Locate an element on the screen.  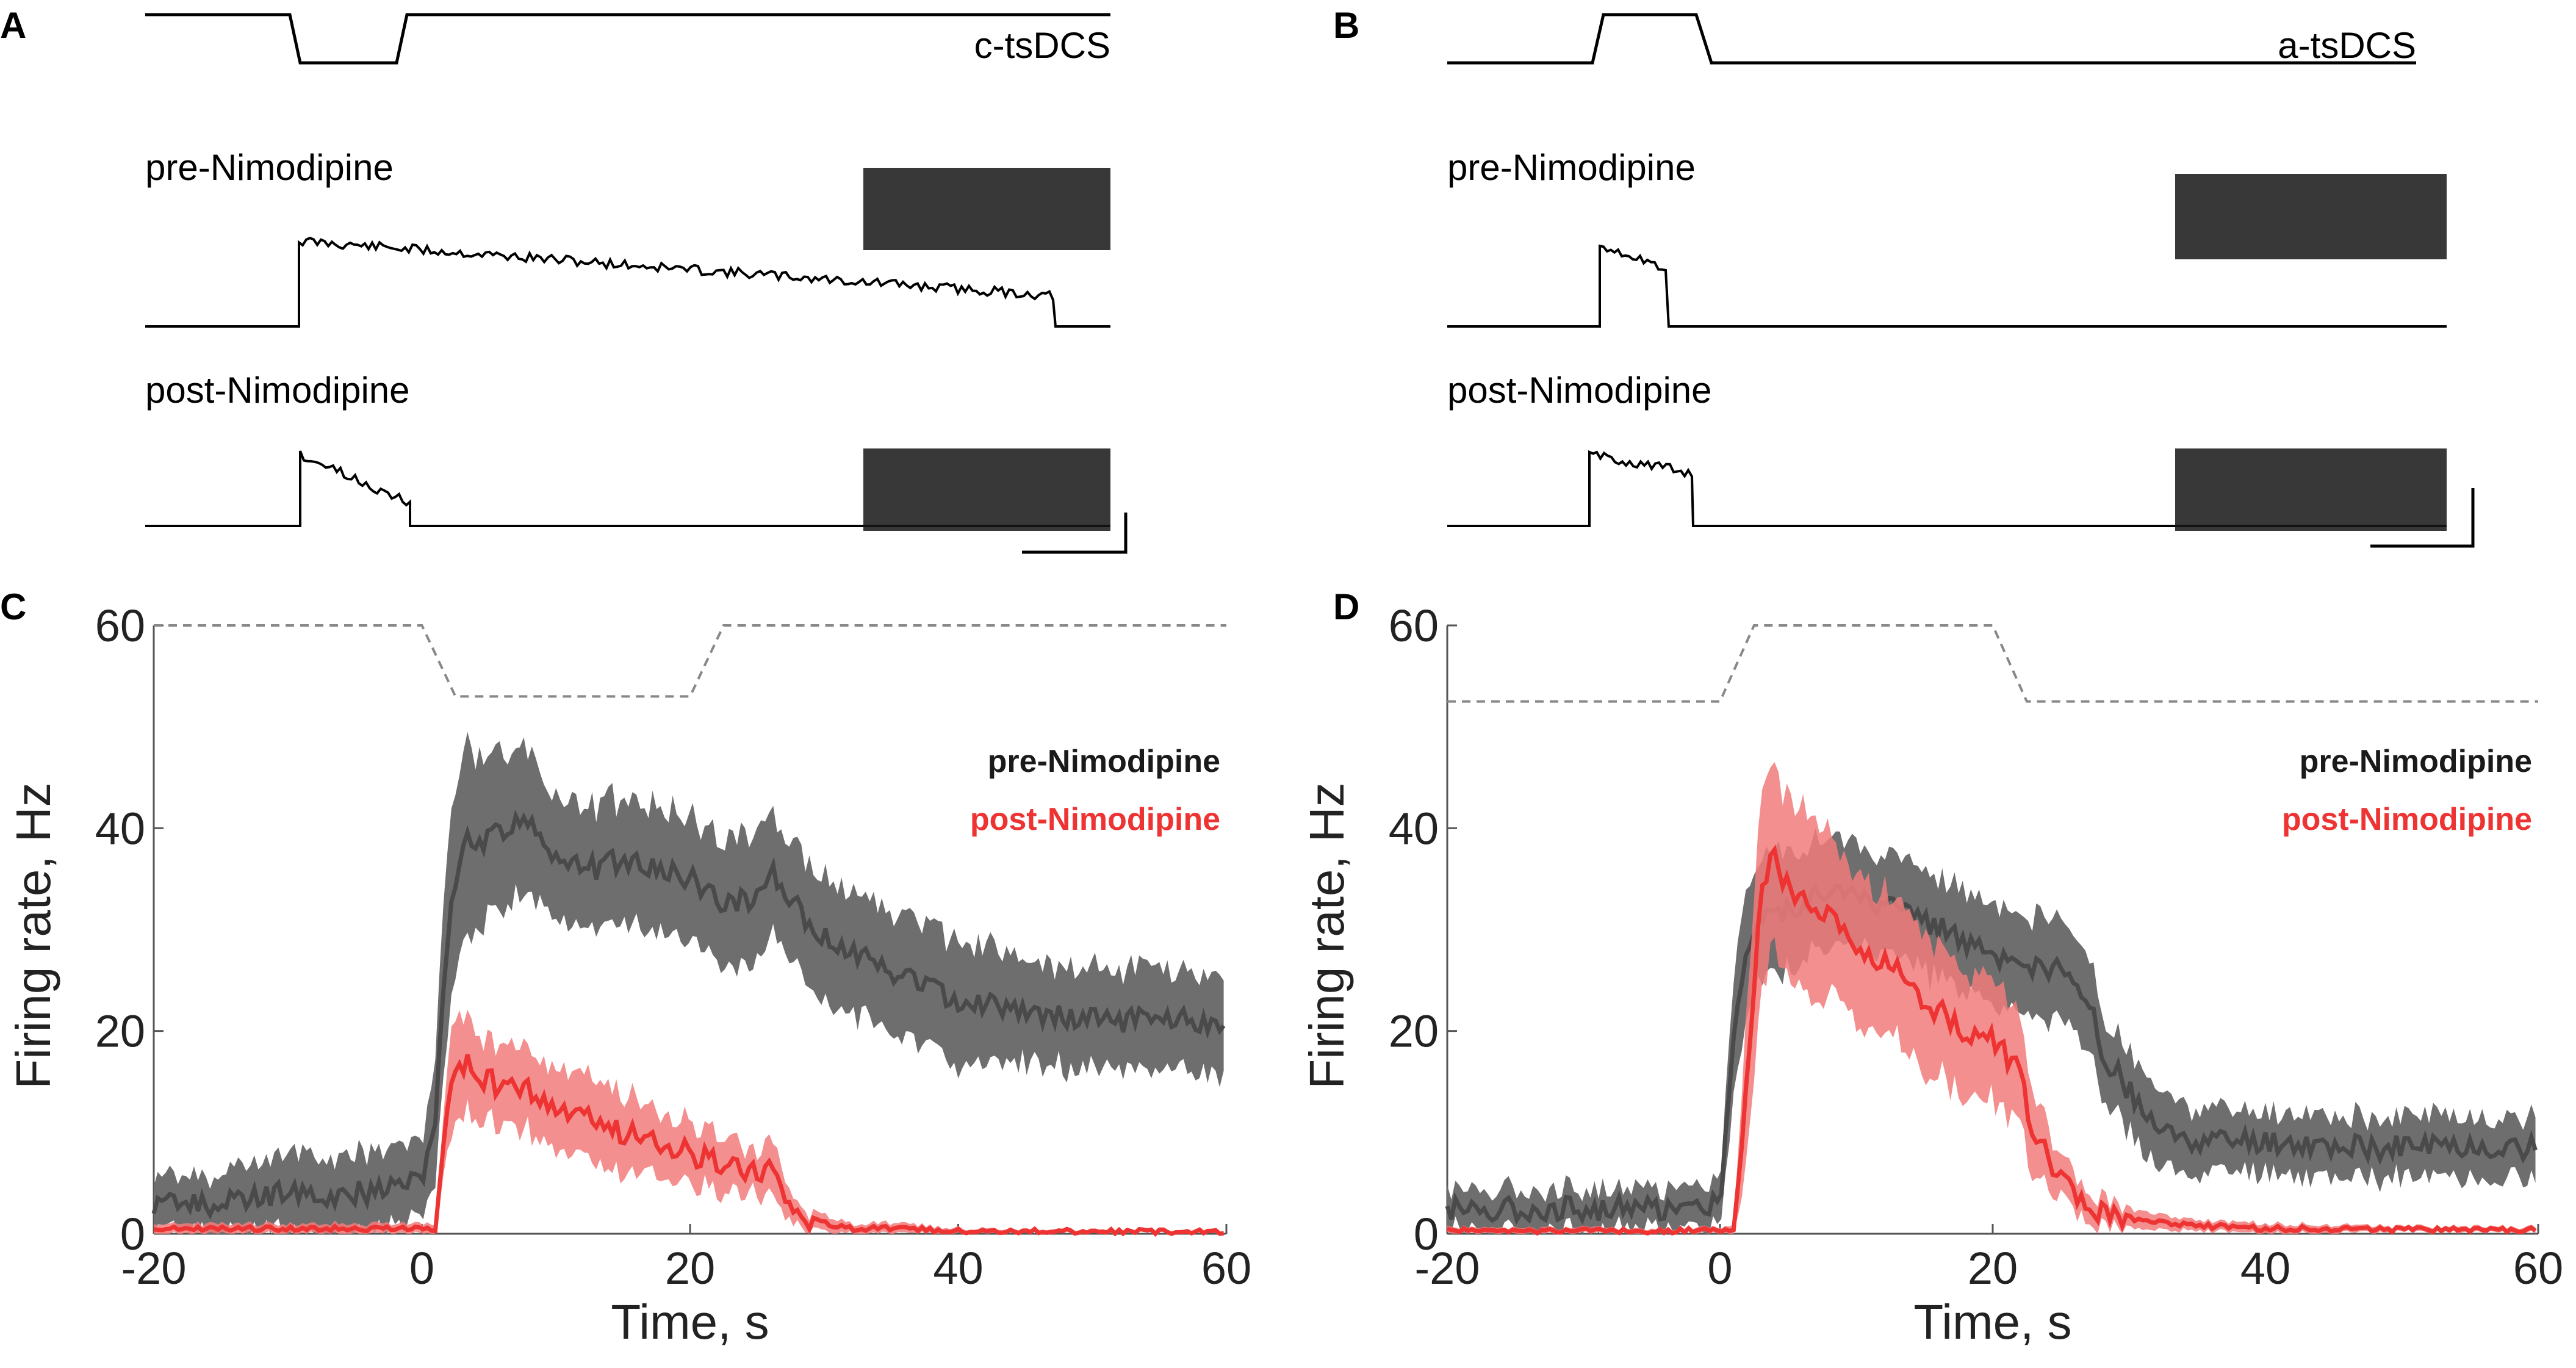
band-post-c is located at coordinates (689, 1121).